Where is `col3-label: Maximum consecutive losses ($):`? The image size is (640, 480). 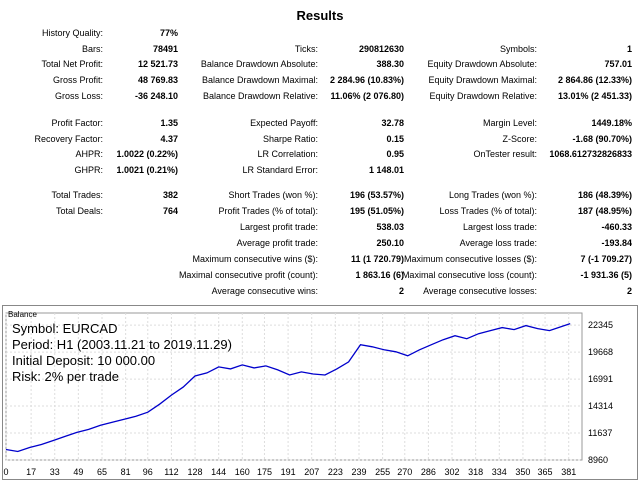 col3-label: Maximum consecutive losses ($): is located at coordinates (470, 259).